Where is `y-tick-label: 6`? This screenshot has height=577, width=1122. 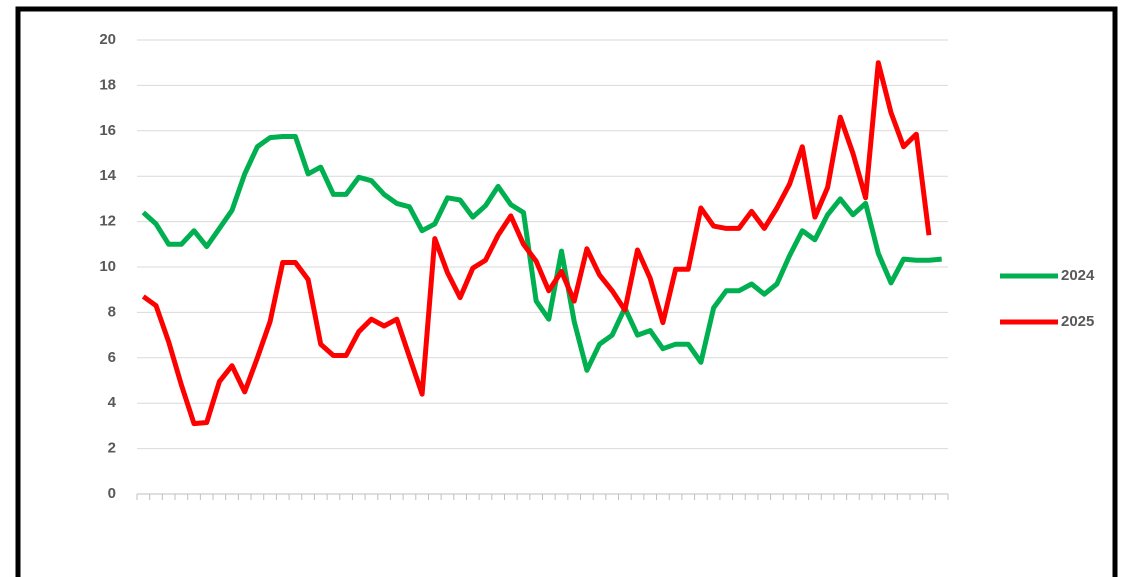
y-tick-label: 6 is located at coordinates (112, 357).